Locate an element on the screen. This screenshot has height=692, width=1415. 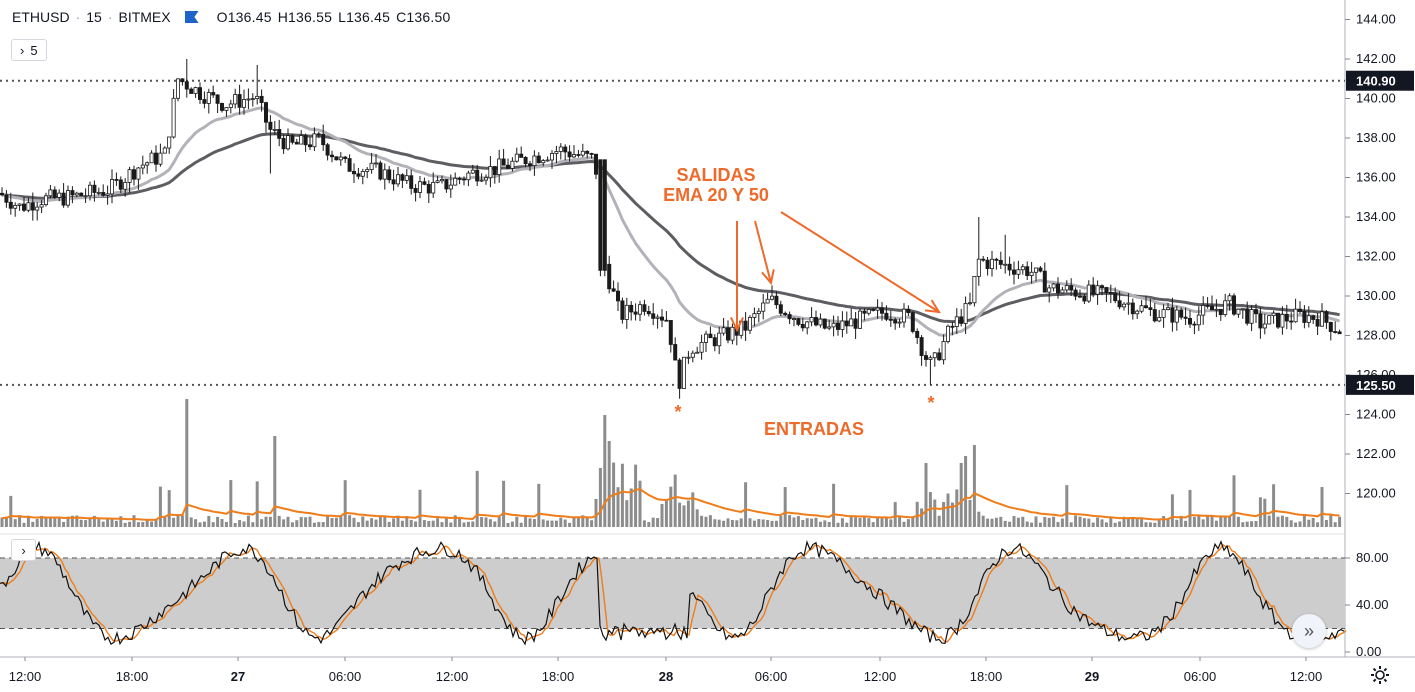
low-value: L136.45 is located at coordinates (364, 17).